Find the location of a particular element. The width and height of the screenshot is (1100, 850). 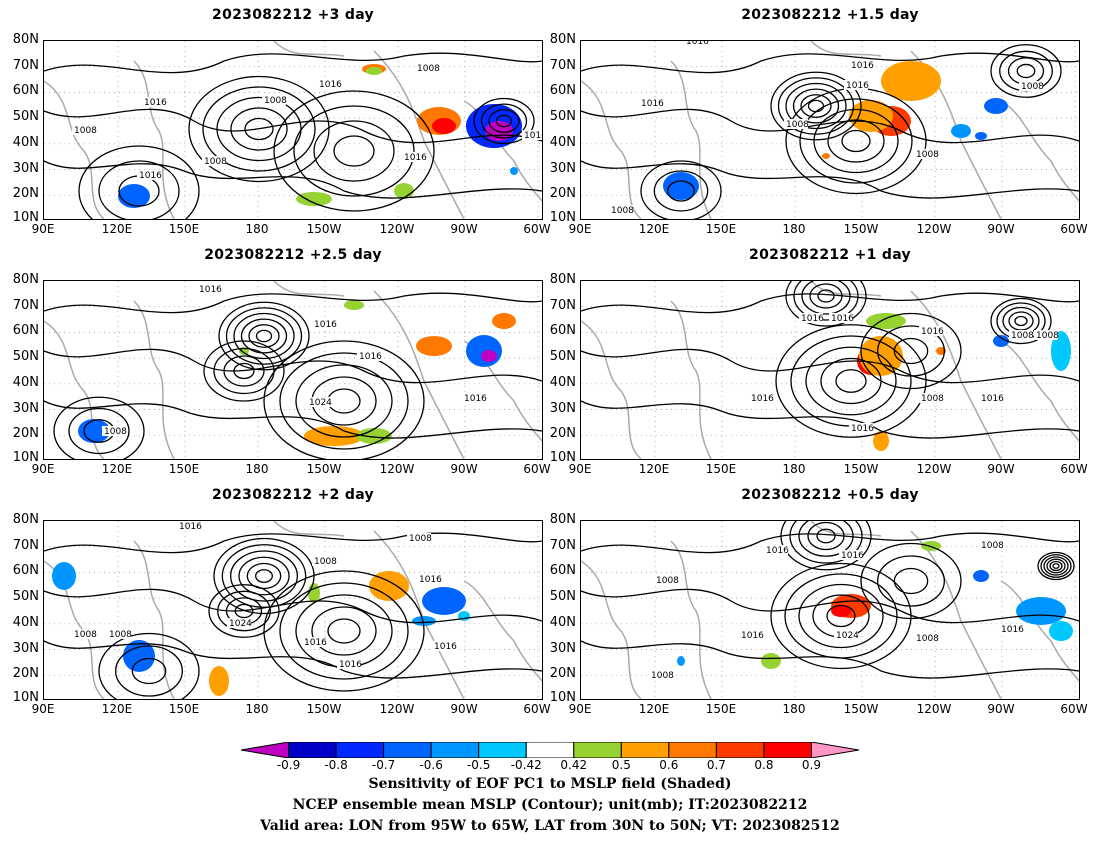

colorbar-tick-label: 0.8 is located at coordinates (764, 765).